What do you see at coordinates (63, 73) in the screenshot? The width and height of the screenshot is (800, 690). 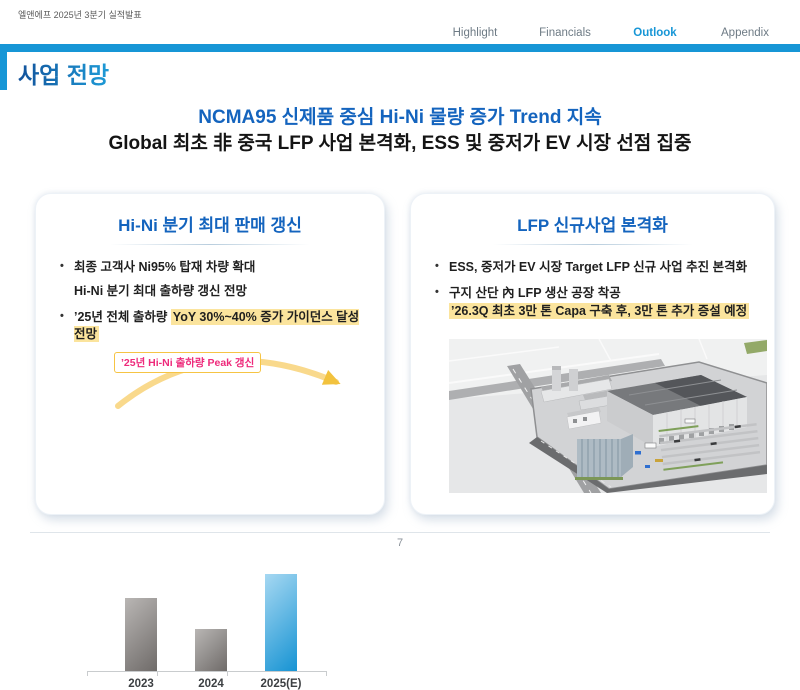 I see `section-title: 사업 전망` at bounding box center [63, 73].